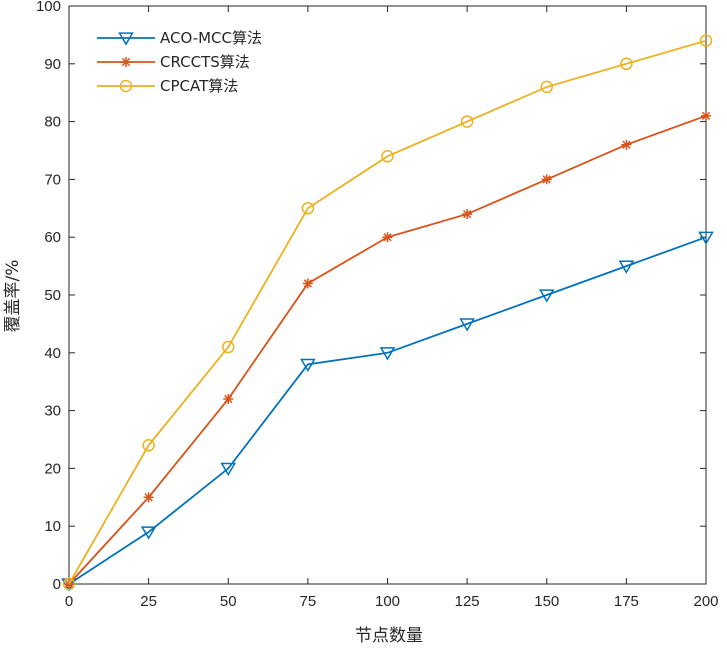 This screenshot has height=652, width=727. I want to click on x-tick-label: 200, so click(705, 601).